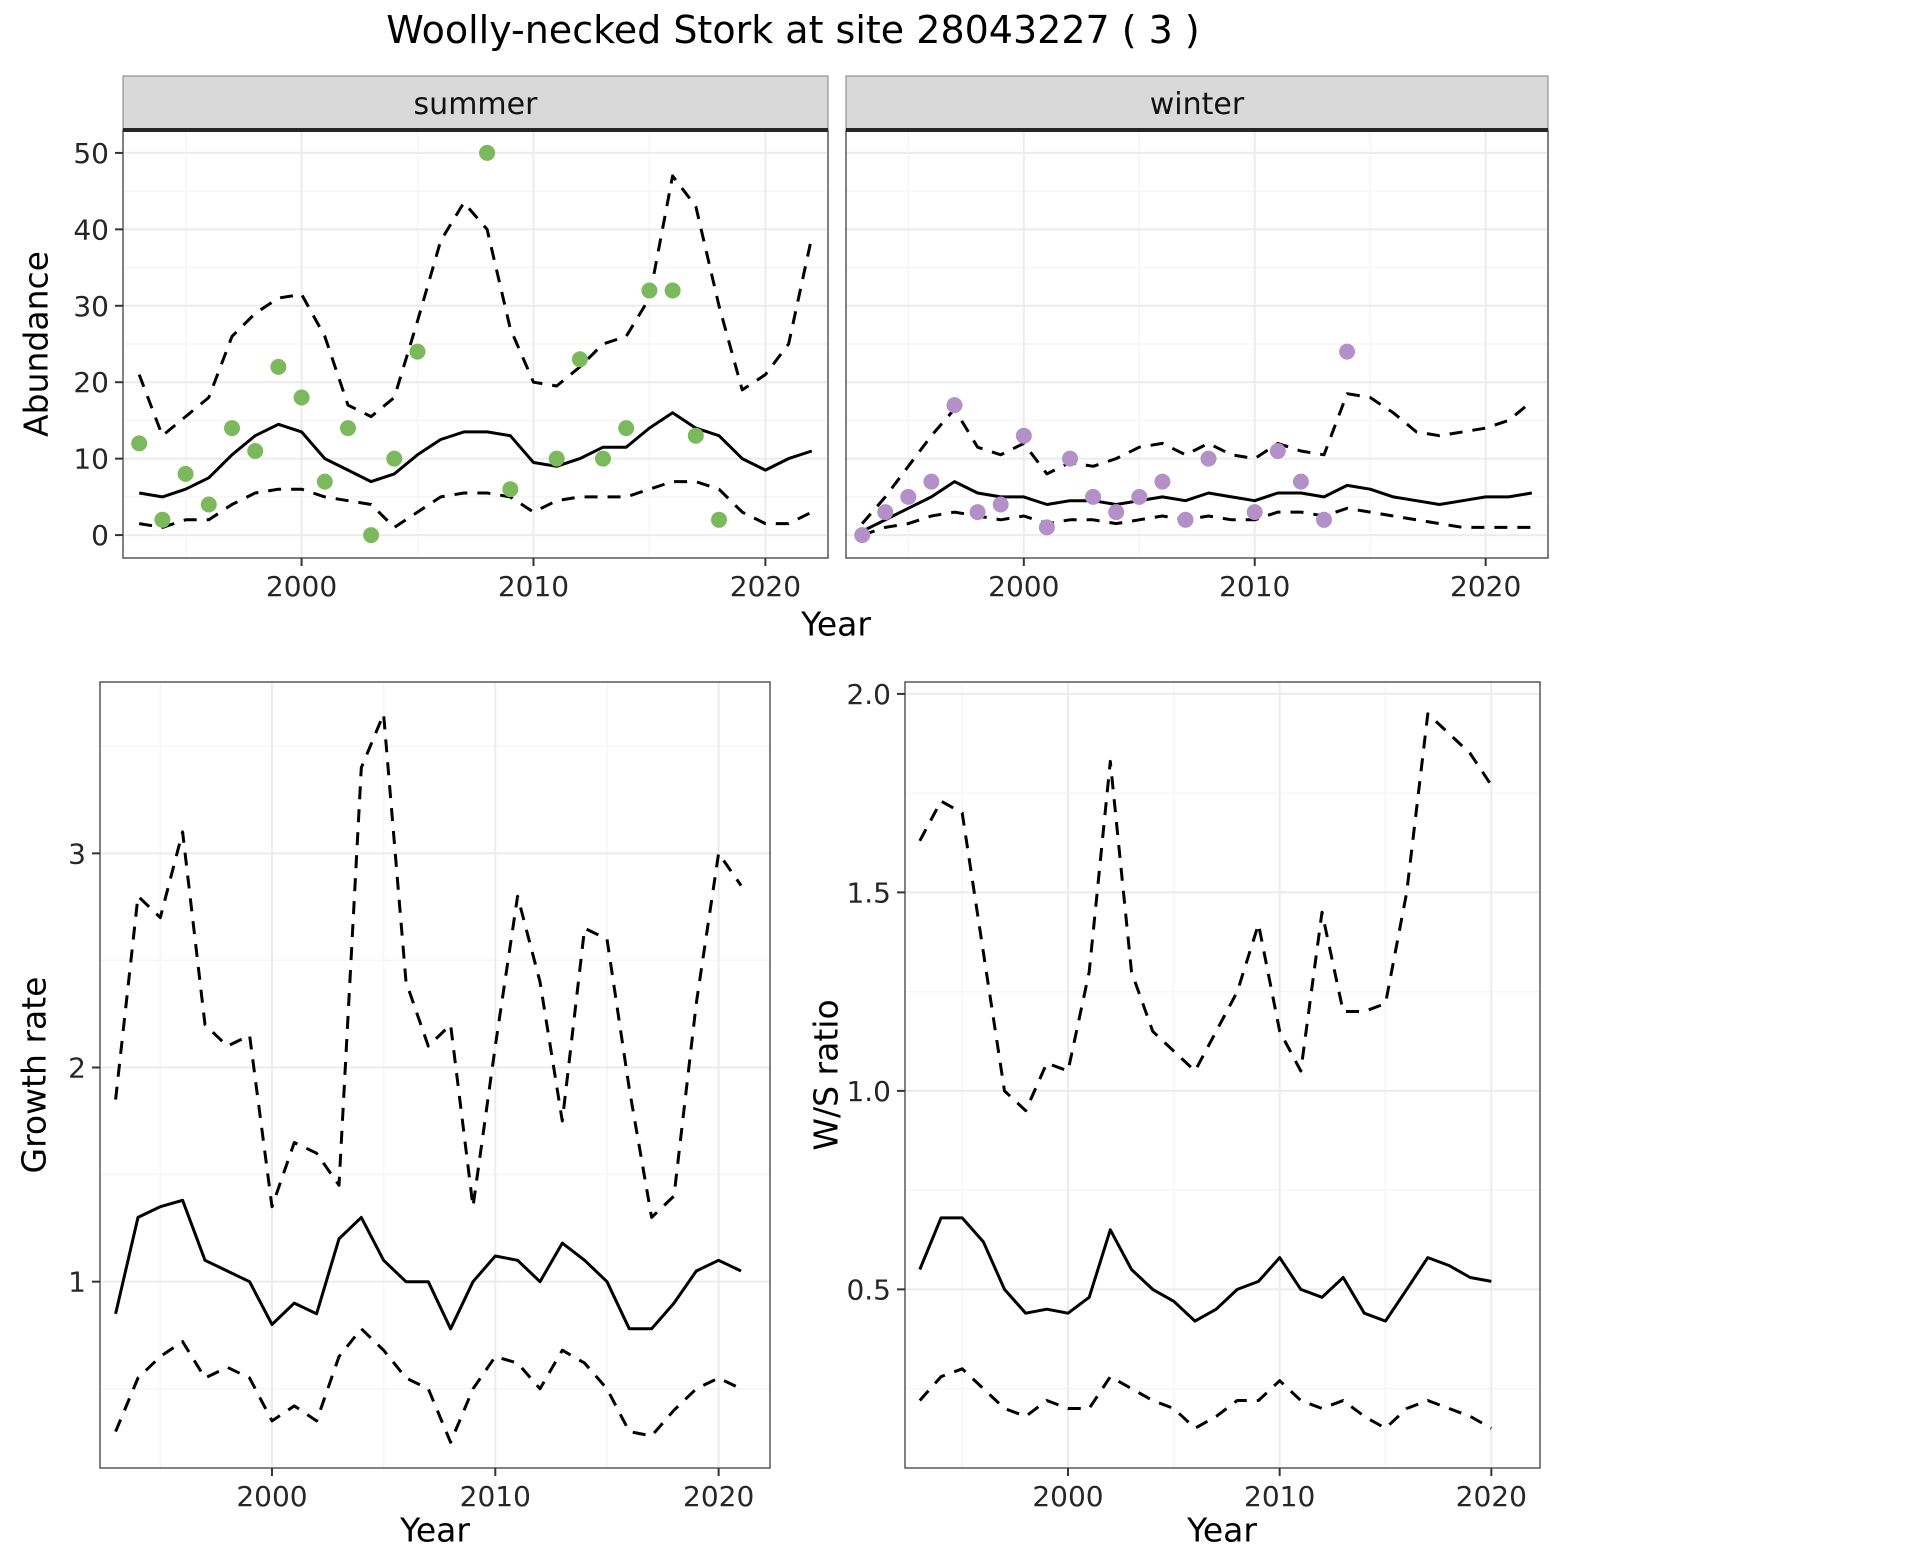 Image resolution: width=1920 pixels, height=1560 pixels. What do you see at coordinates (1222, 1530) in the screenshot?
I see `year-axis-label-ws: Year` at bounding box center [1222, 1530].